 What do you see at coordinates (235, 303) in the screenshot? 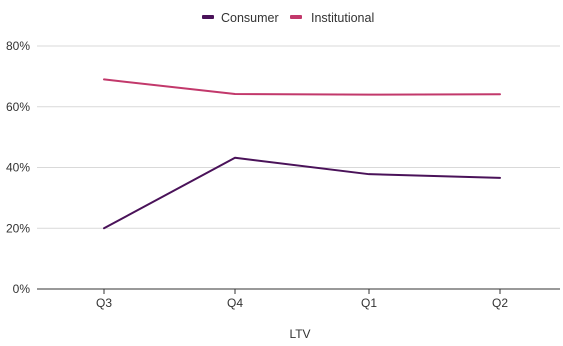
I see `x-tick-label: Q4` at bounding box center [235, 303].